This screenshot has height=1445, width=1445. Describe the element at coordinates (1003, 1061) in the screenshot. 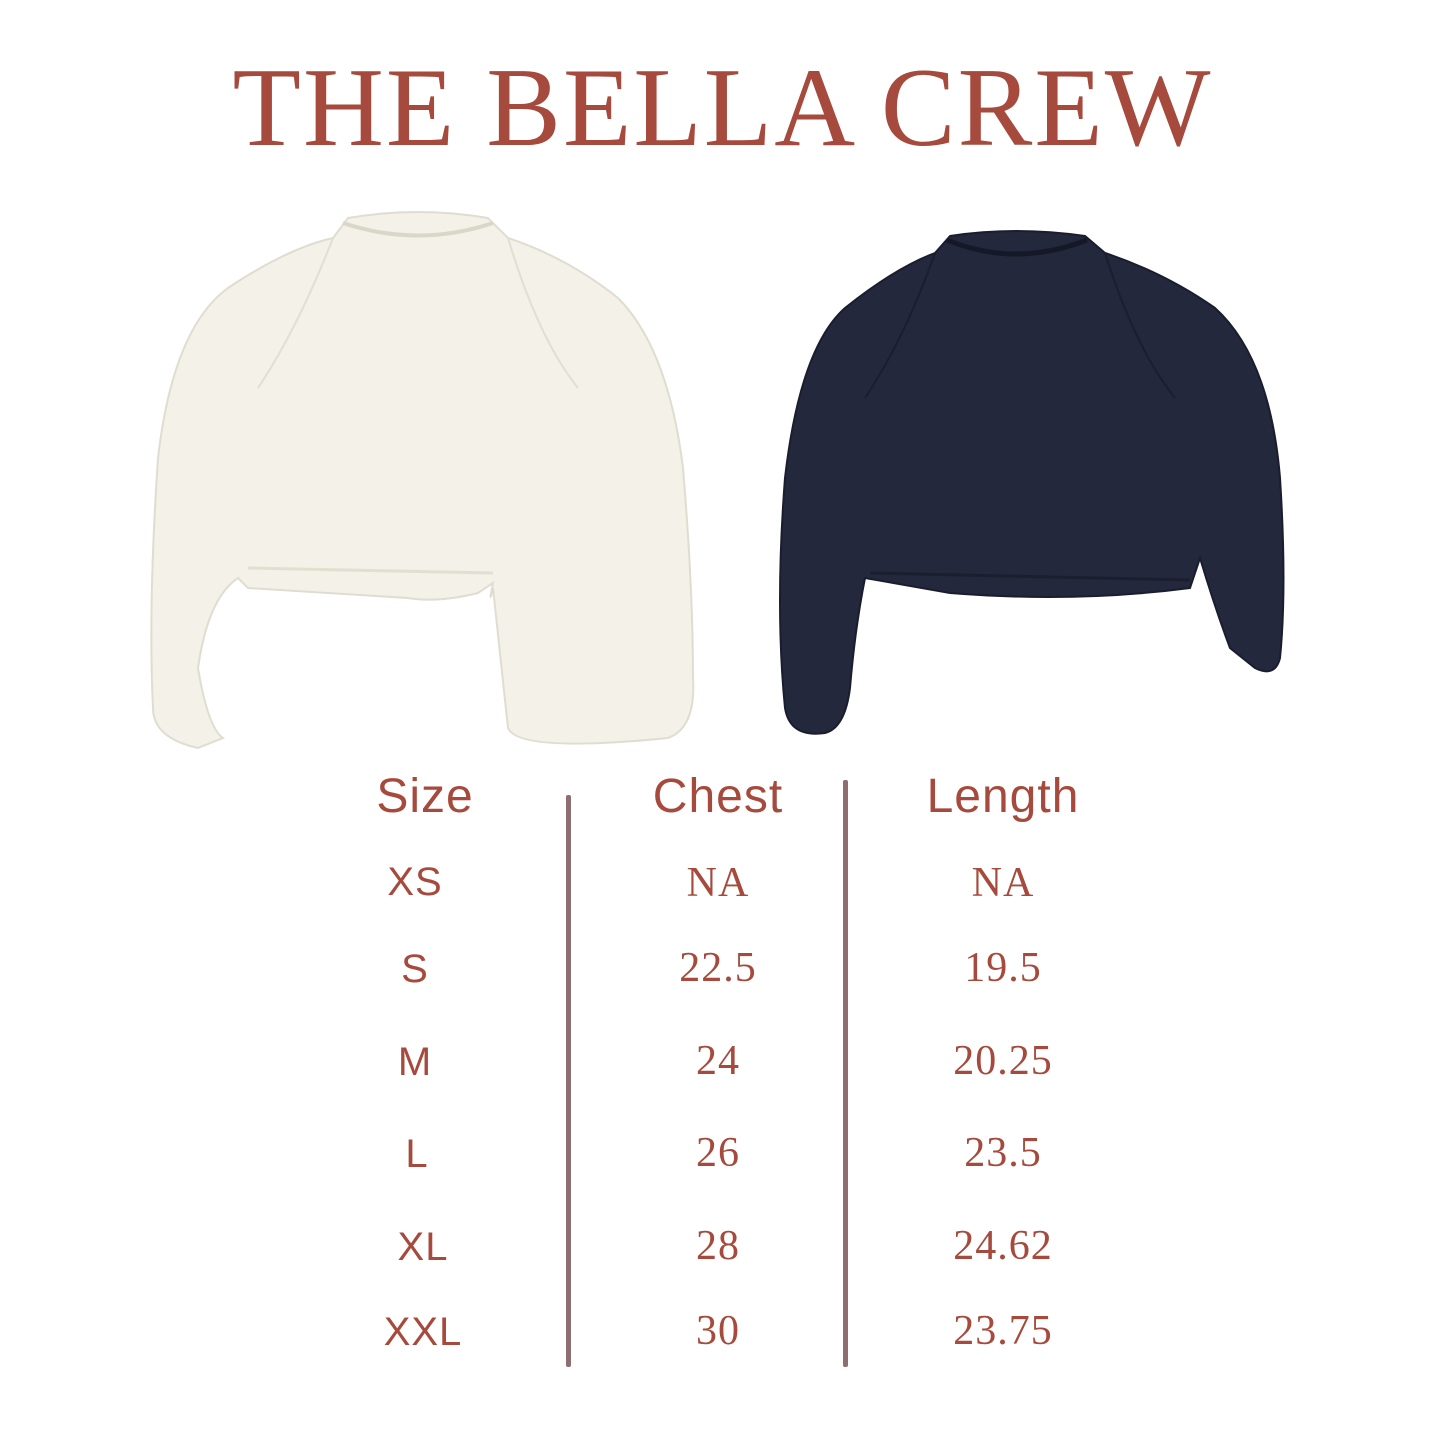

I see `length-cell: 20.25` at that location.